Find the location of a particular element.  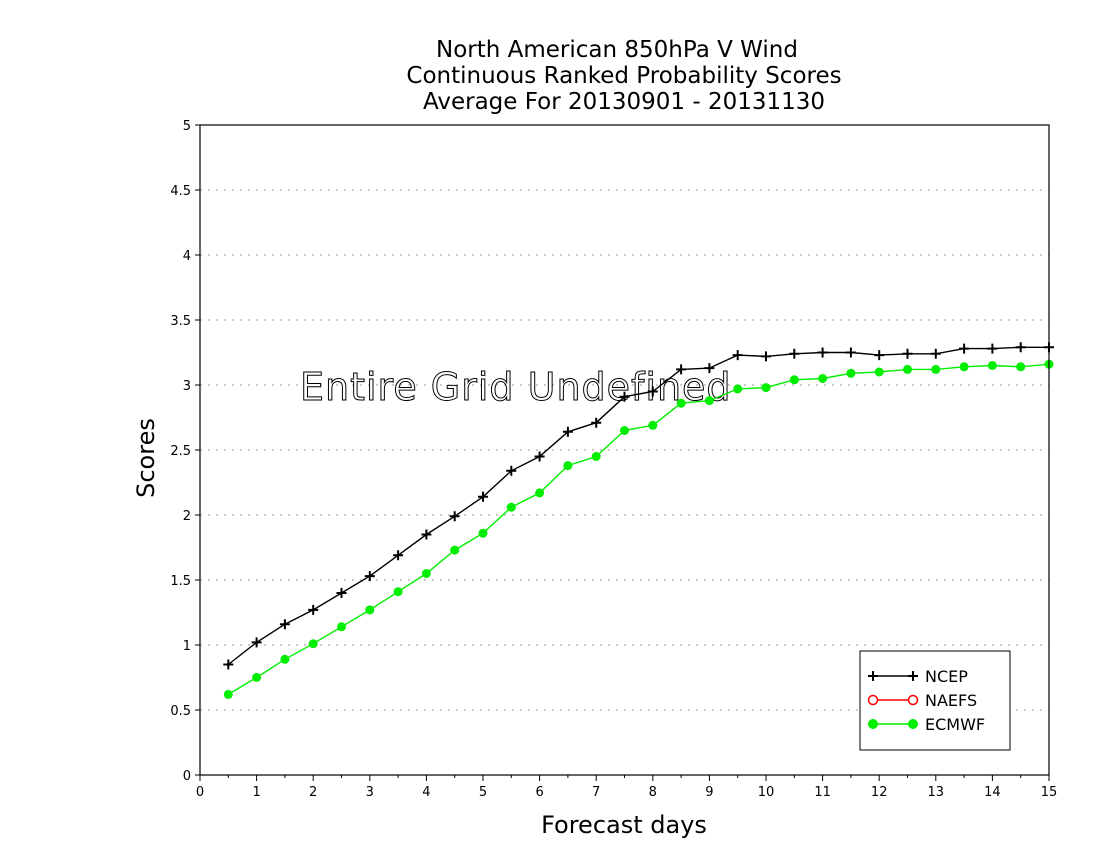

x-tick-label: 4 is located at coordinates (426, 792).